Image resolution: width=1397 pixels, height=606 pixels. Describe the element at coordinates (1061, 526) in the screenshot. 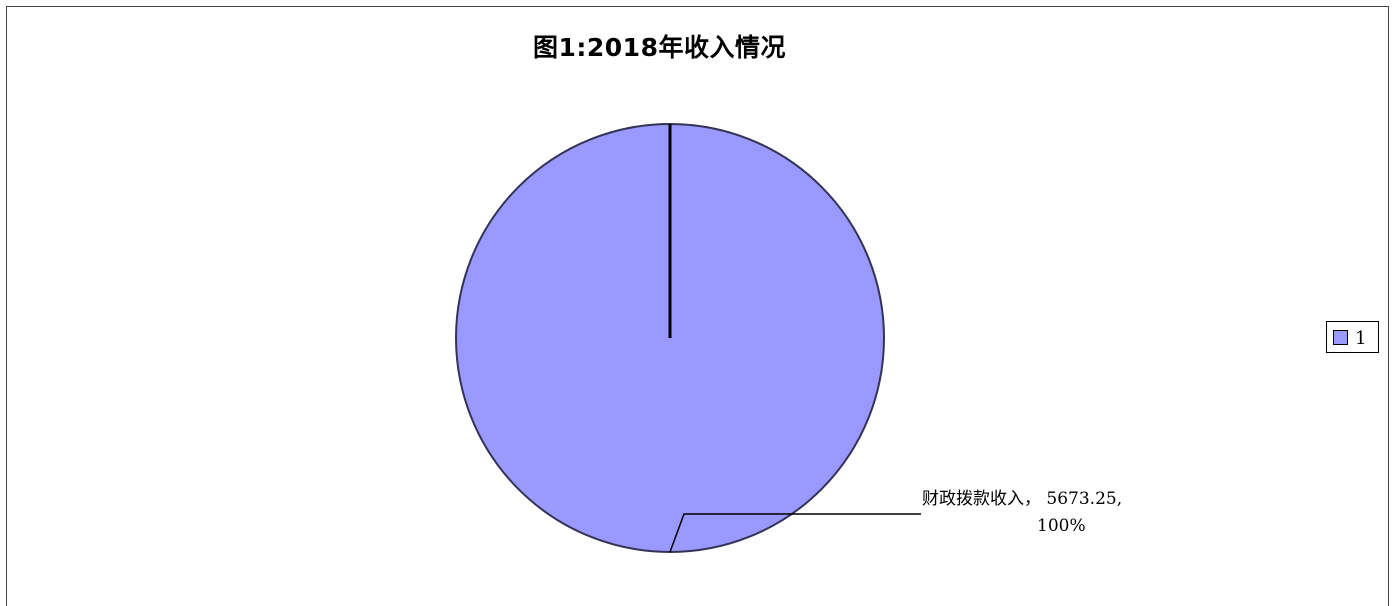

I see `data-label-line2: 100%` at that location.